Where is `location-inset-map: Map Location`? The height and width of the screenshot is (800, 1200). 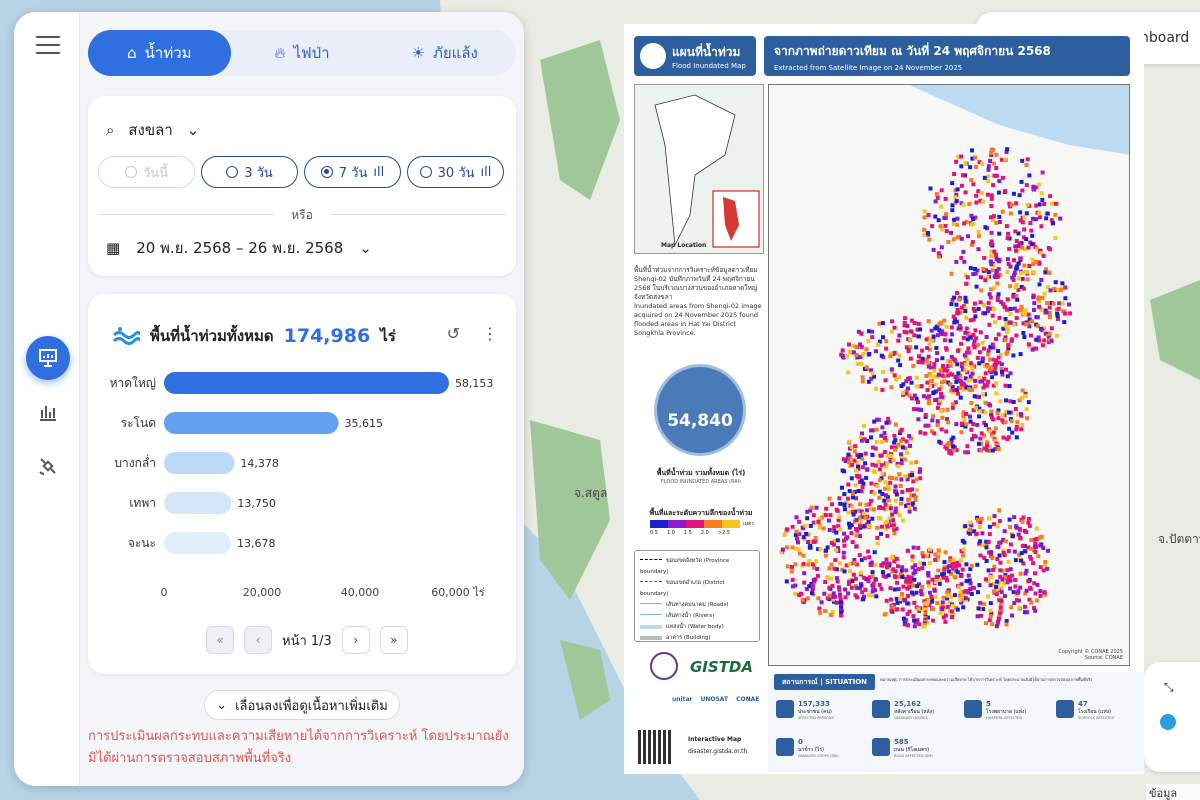
location-inset-map: Map Location is located at coordinates (699, 169).